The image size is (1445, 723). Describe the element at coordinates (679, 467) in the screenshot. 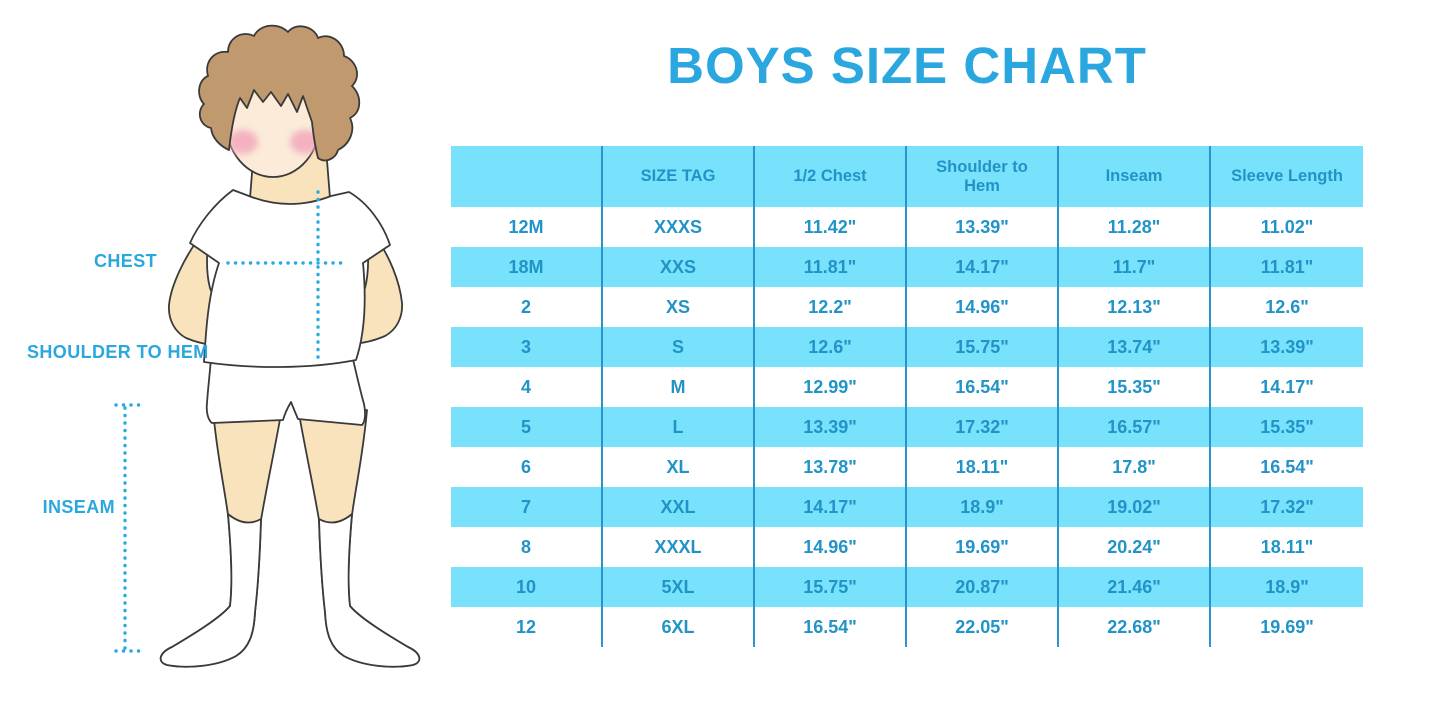

I see `measurement-cell: XL` at that location.